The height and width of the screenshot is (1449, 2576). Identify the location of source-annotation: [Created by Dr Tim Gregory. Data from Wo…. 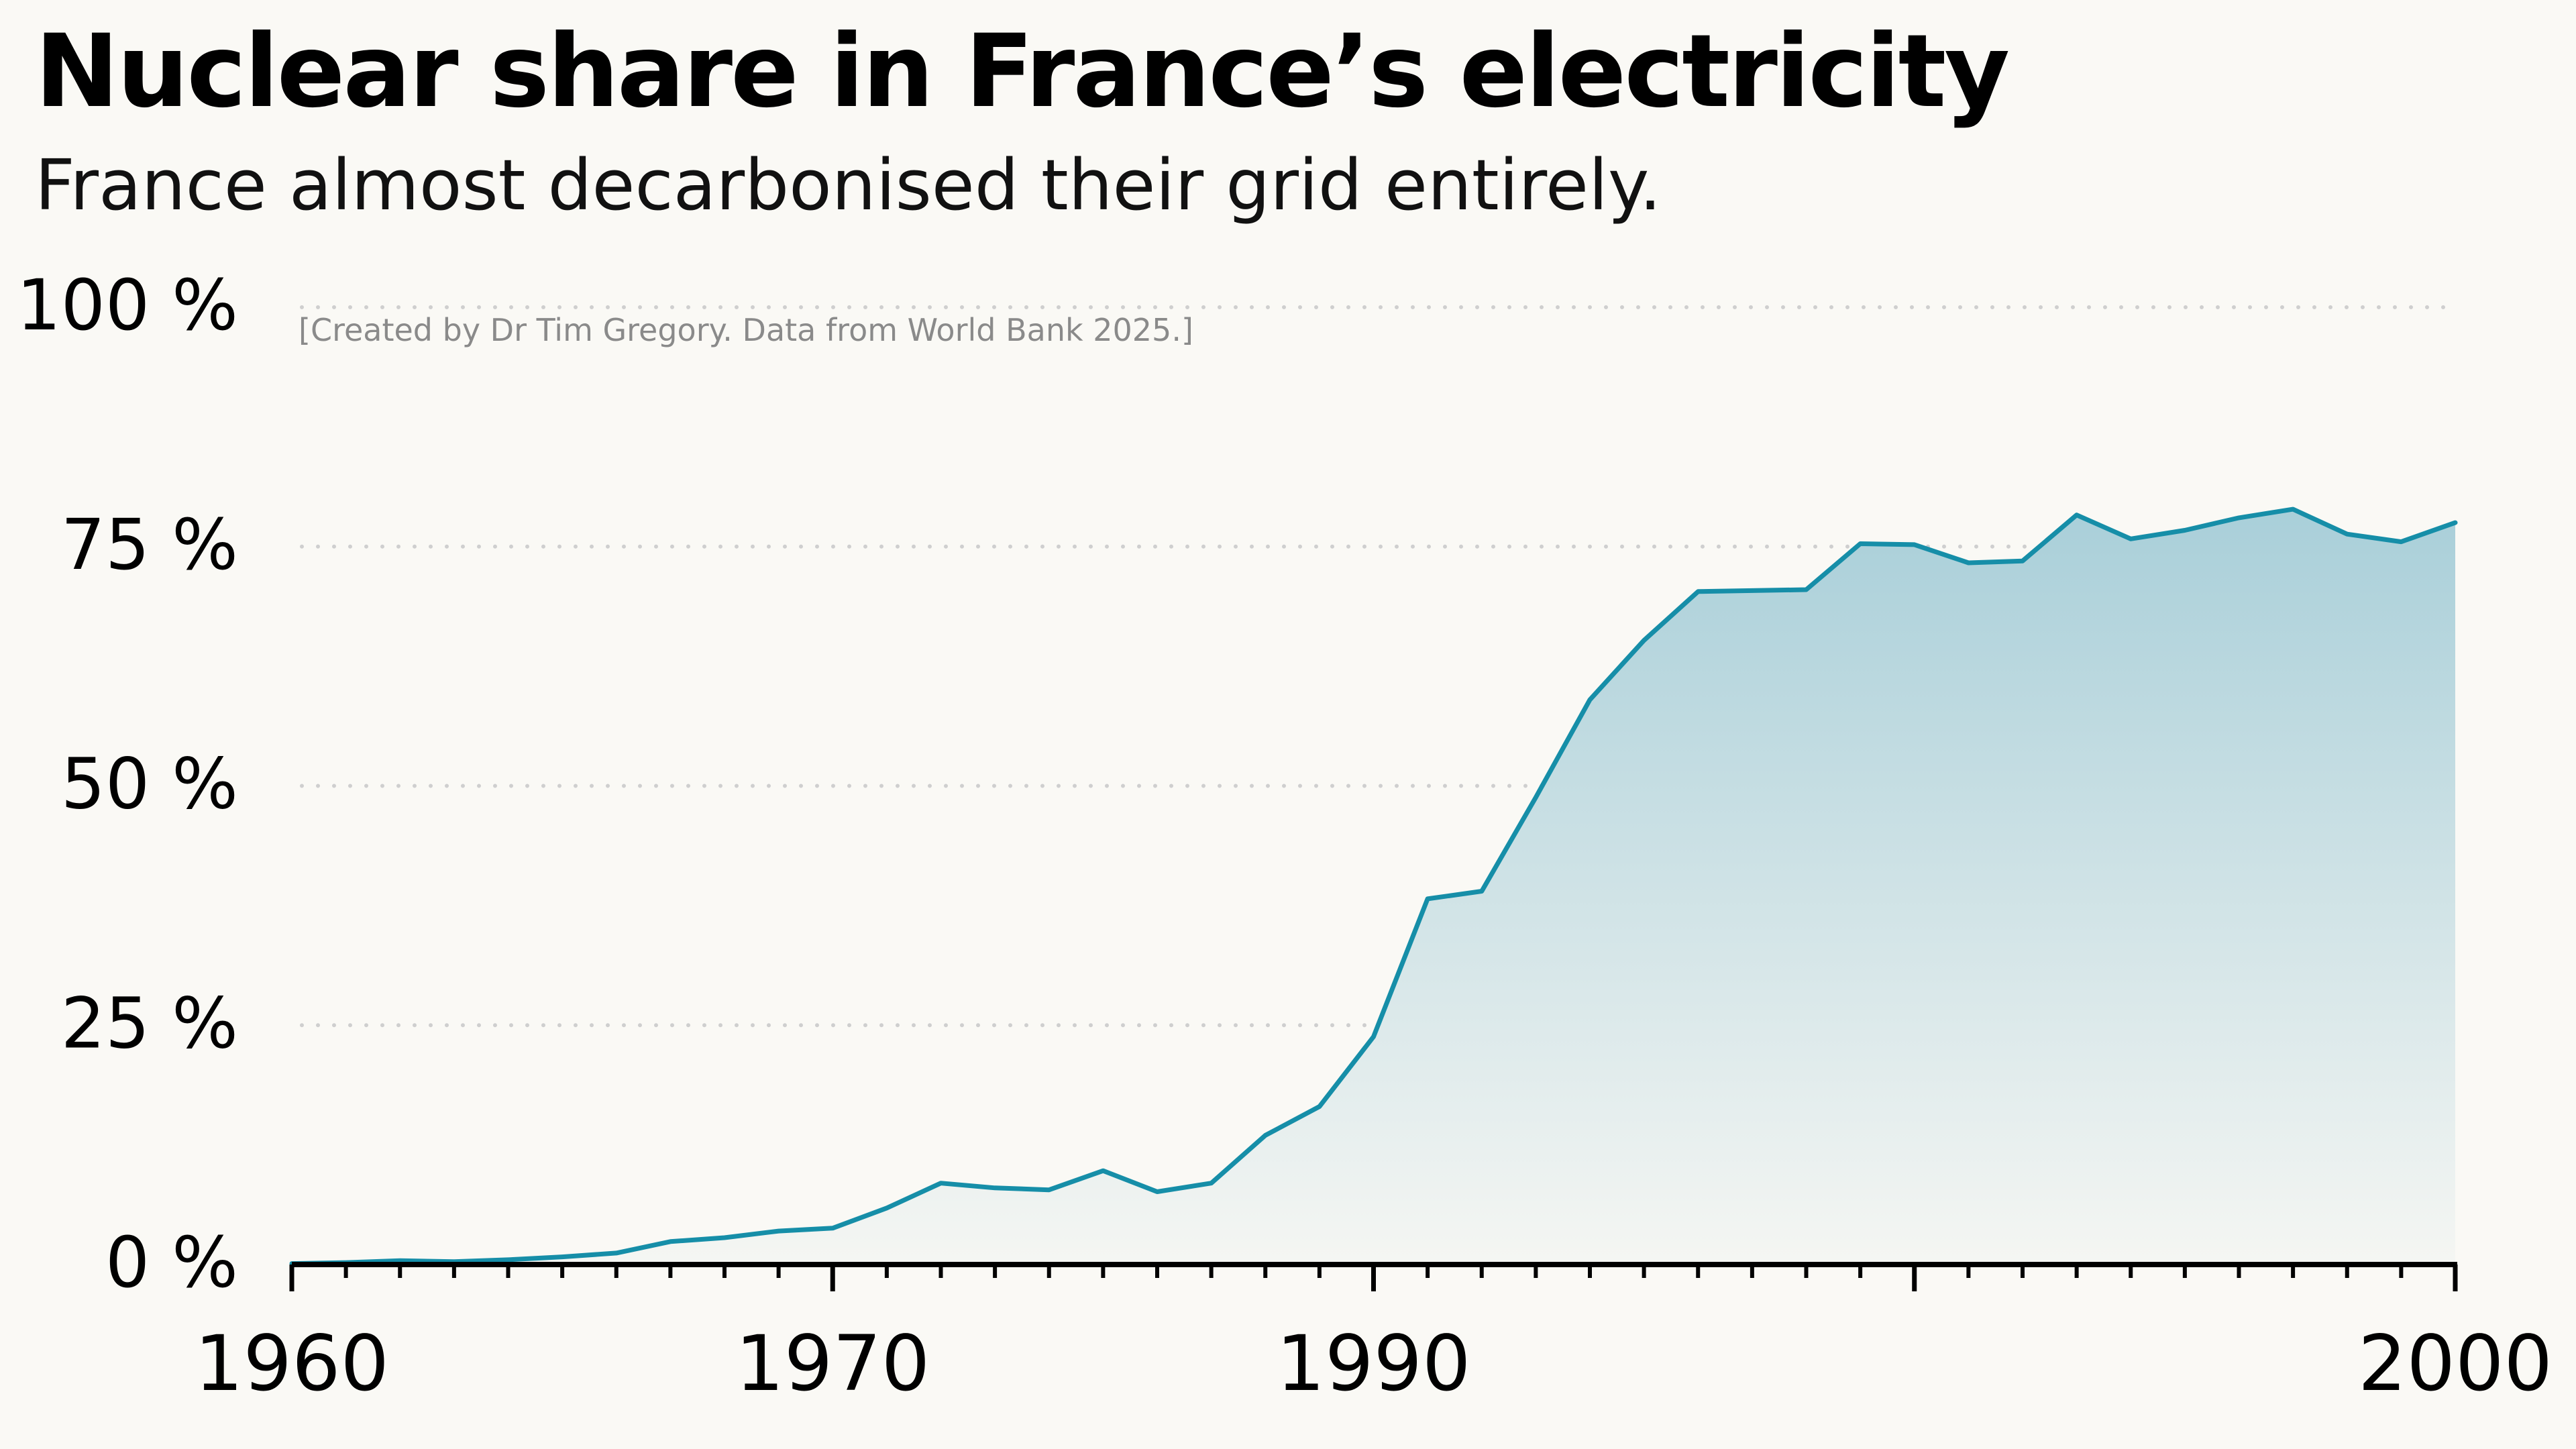
(746, 330).